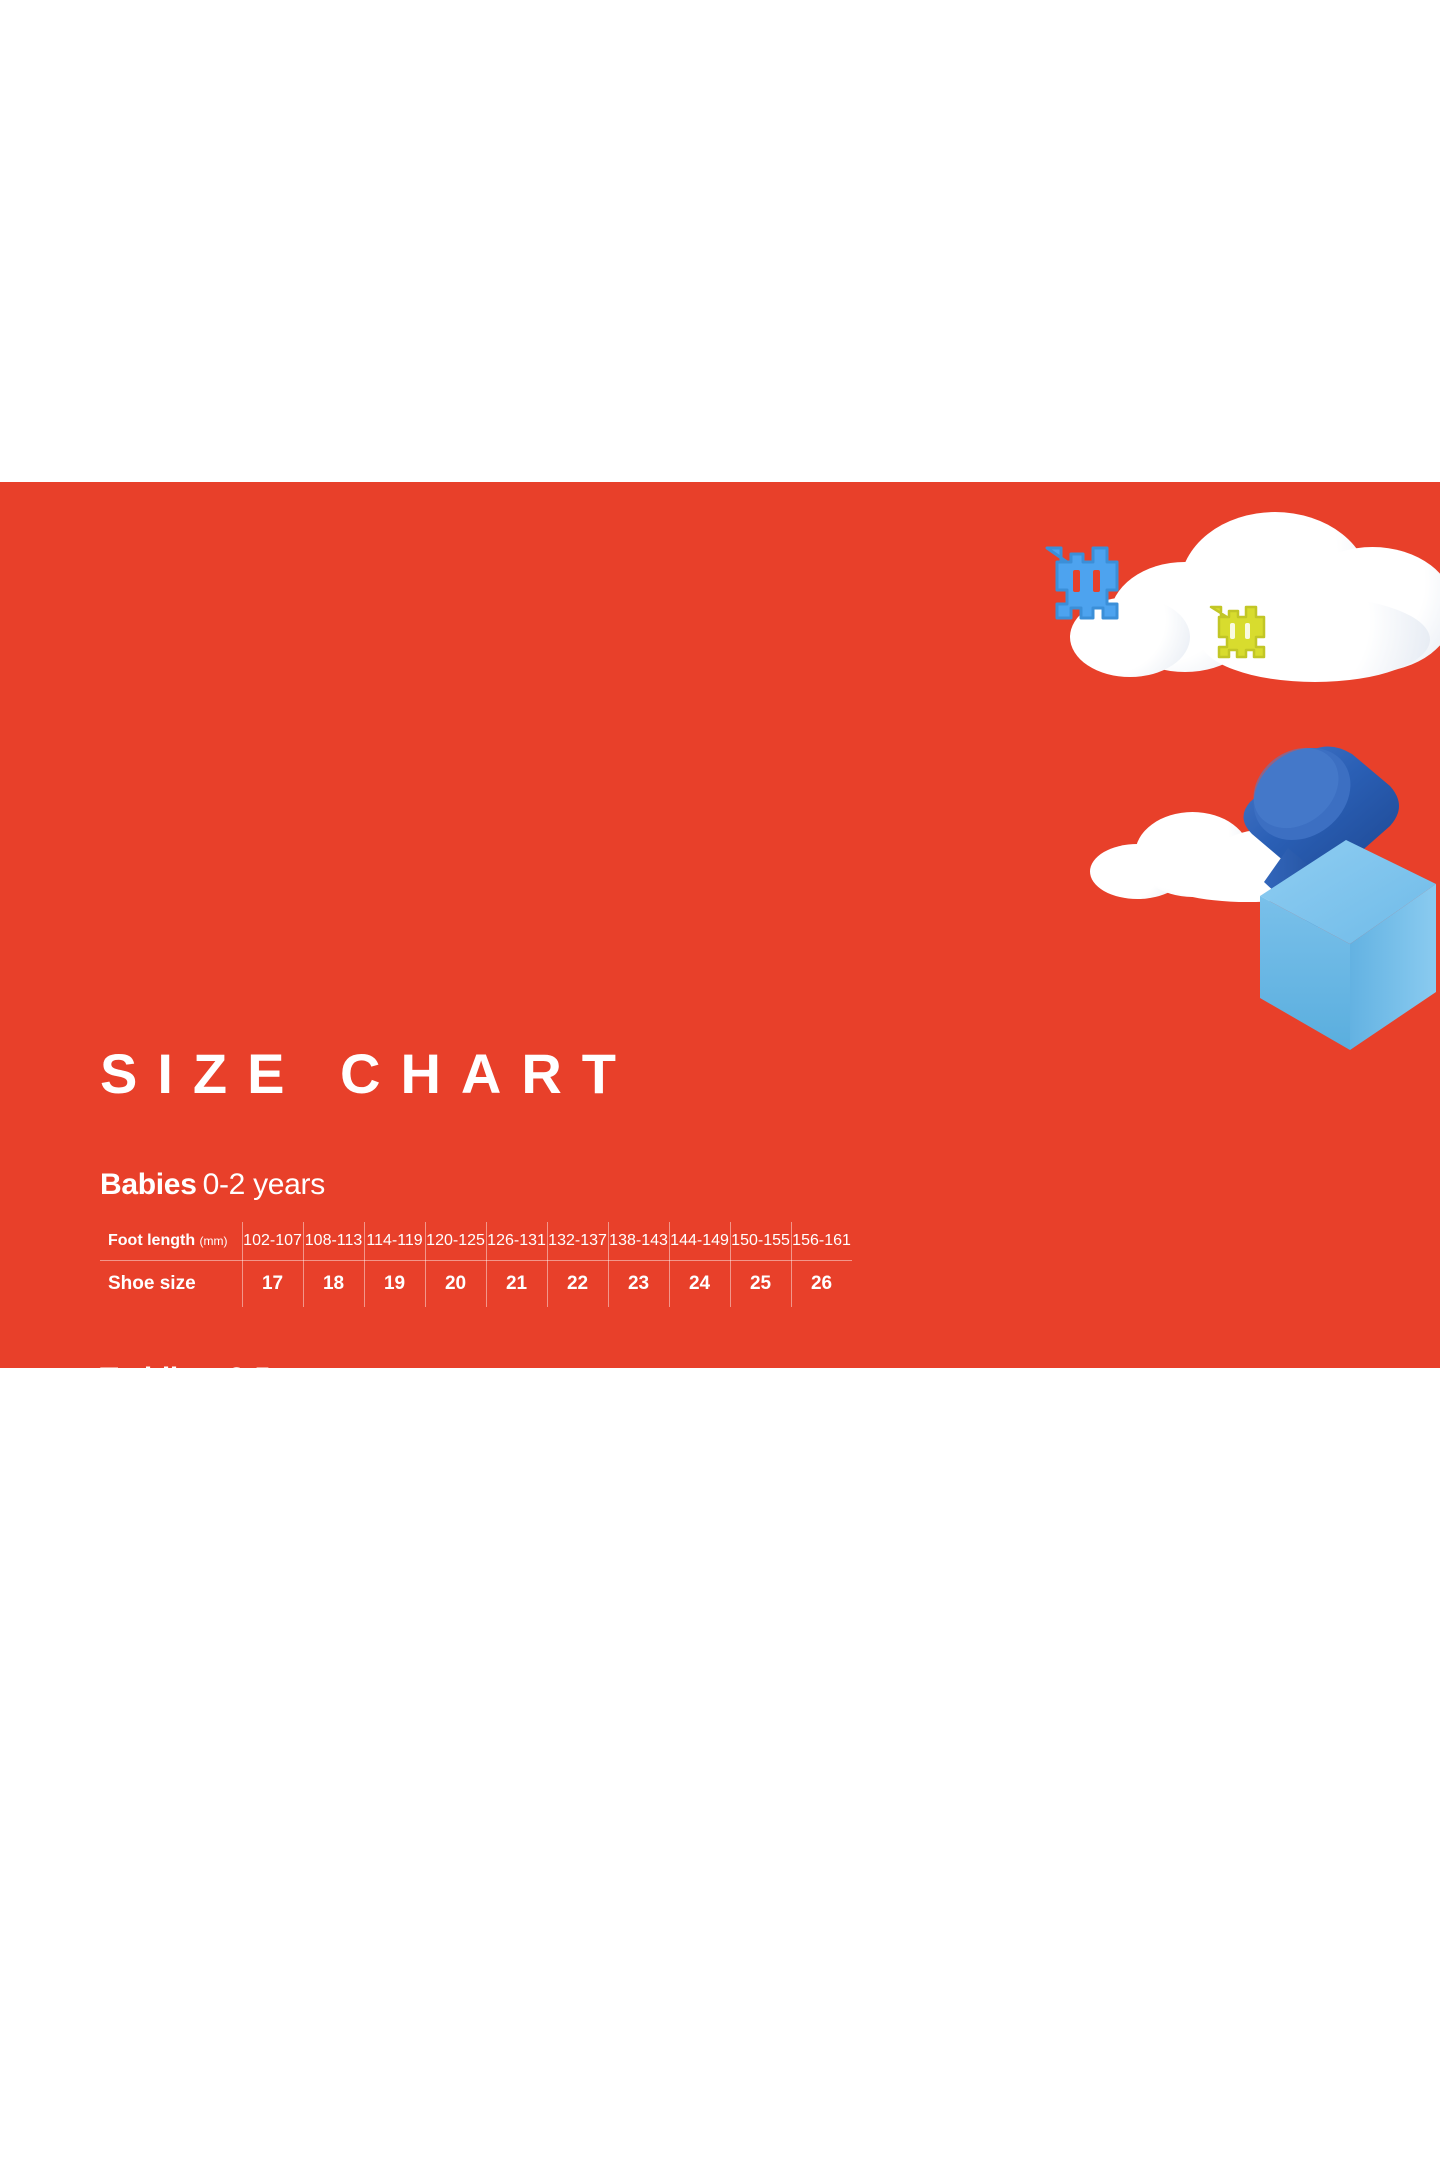 The width and height of the screenshot is (1440, 2160). What do you see at coordinates (578, 1283) in the screenshot?
I see `table-cell: 22` at bounding box center [578, 1283].